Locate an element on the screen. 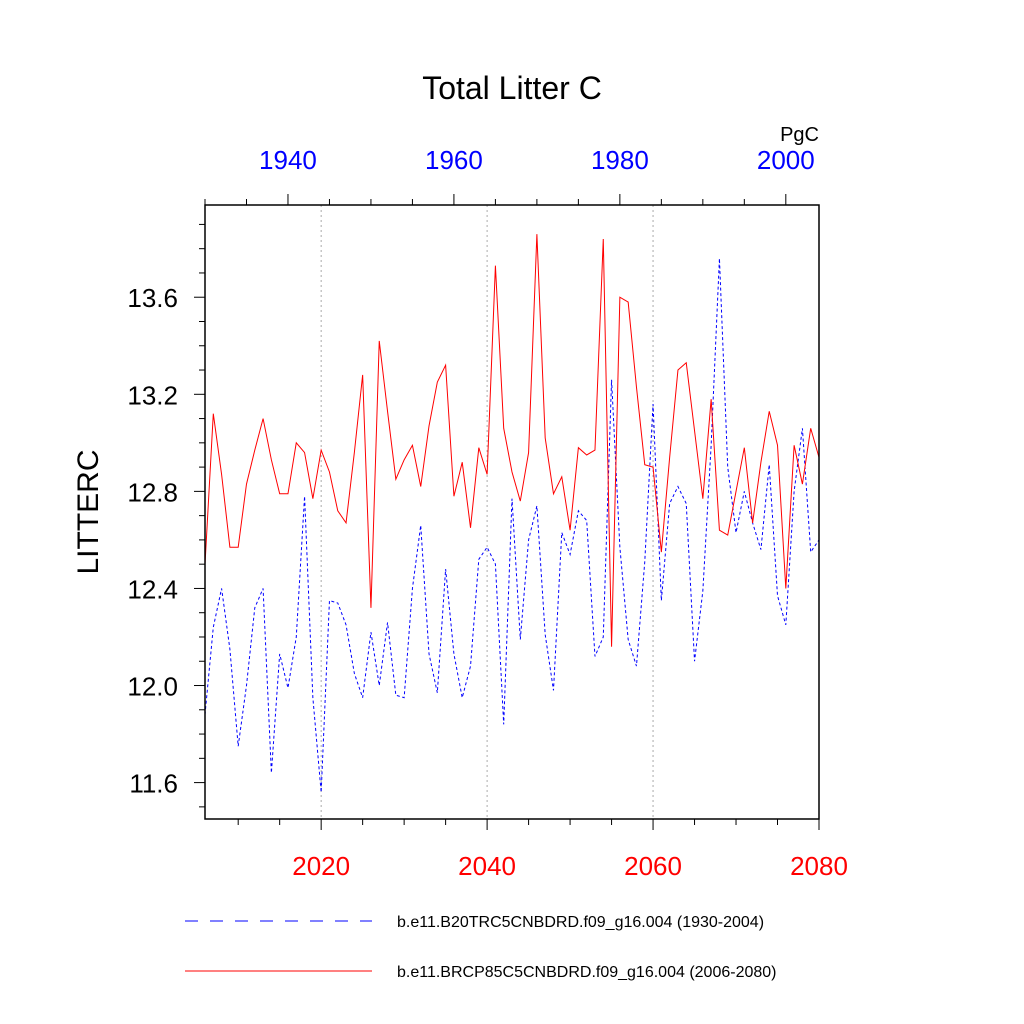 The width and height of the screenshot is (1024, 1024). y-tick-label: 13.2 is located at coordinates (152, 395).